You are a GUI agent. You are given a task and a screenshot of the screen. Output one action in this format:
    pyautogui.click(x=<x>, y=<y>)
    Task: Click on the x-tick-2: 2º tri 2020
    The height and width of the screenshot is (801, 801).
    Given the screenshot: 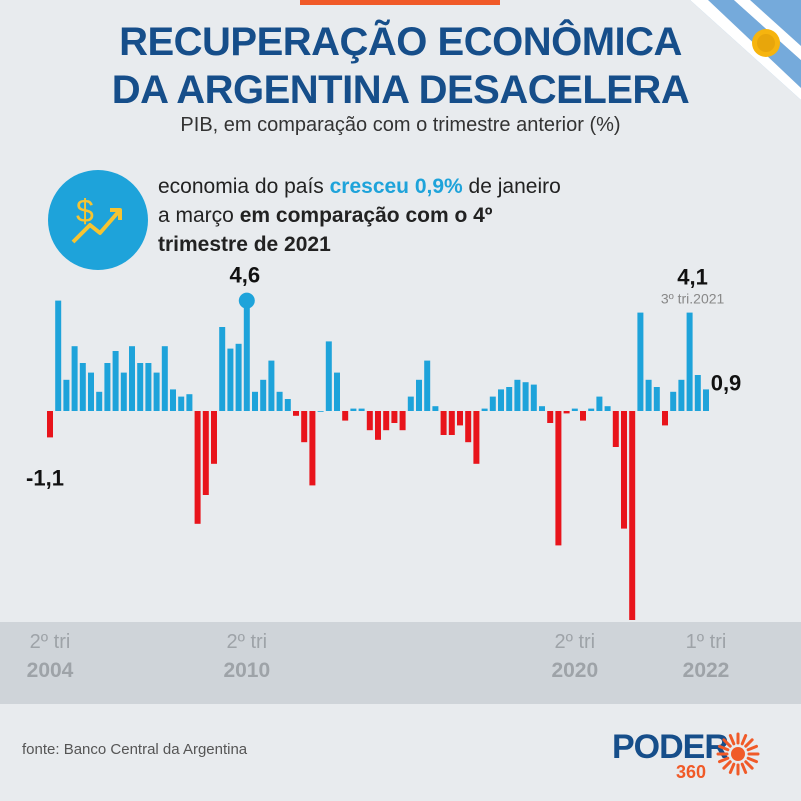 What is the action you would take?
    pyautogui.click(x=575, y=657)
    